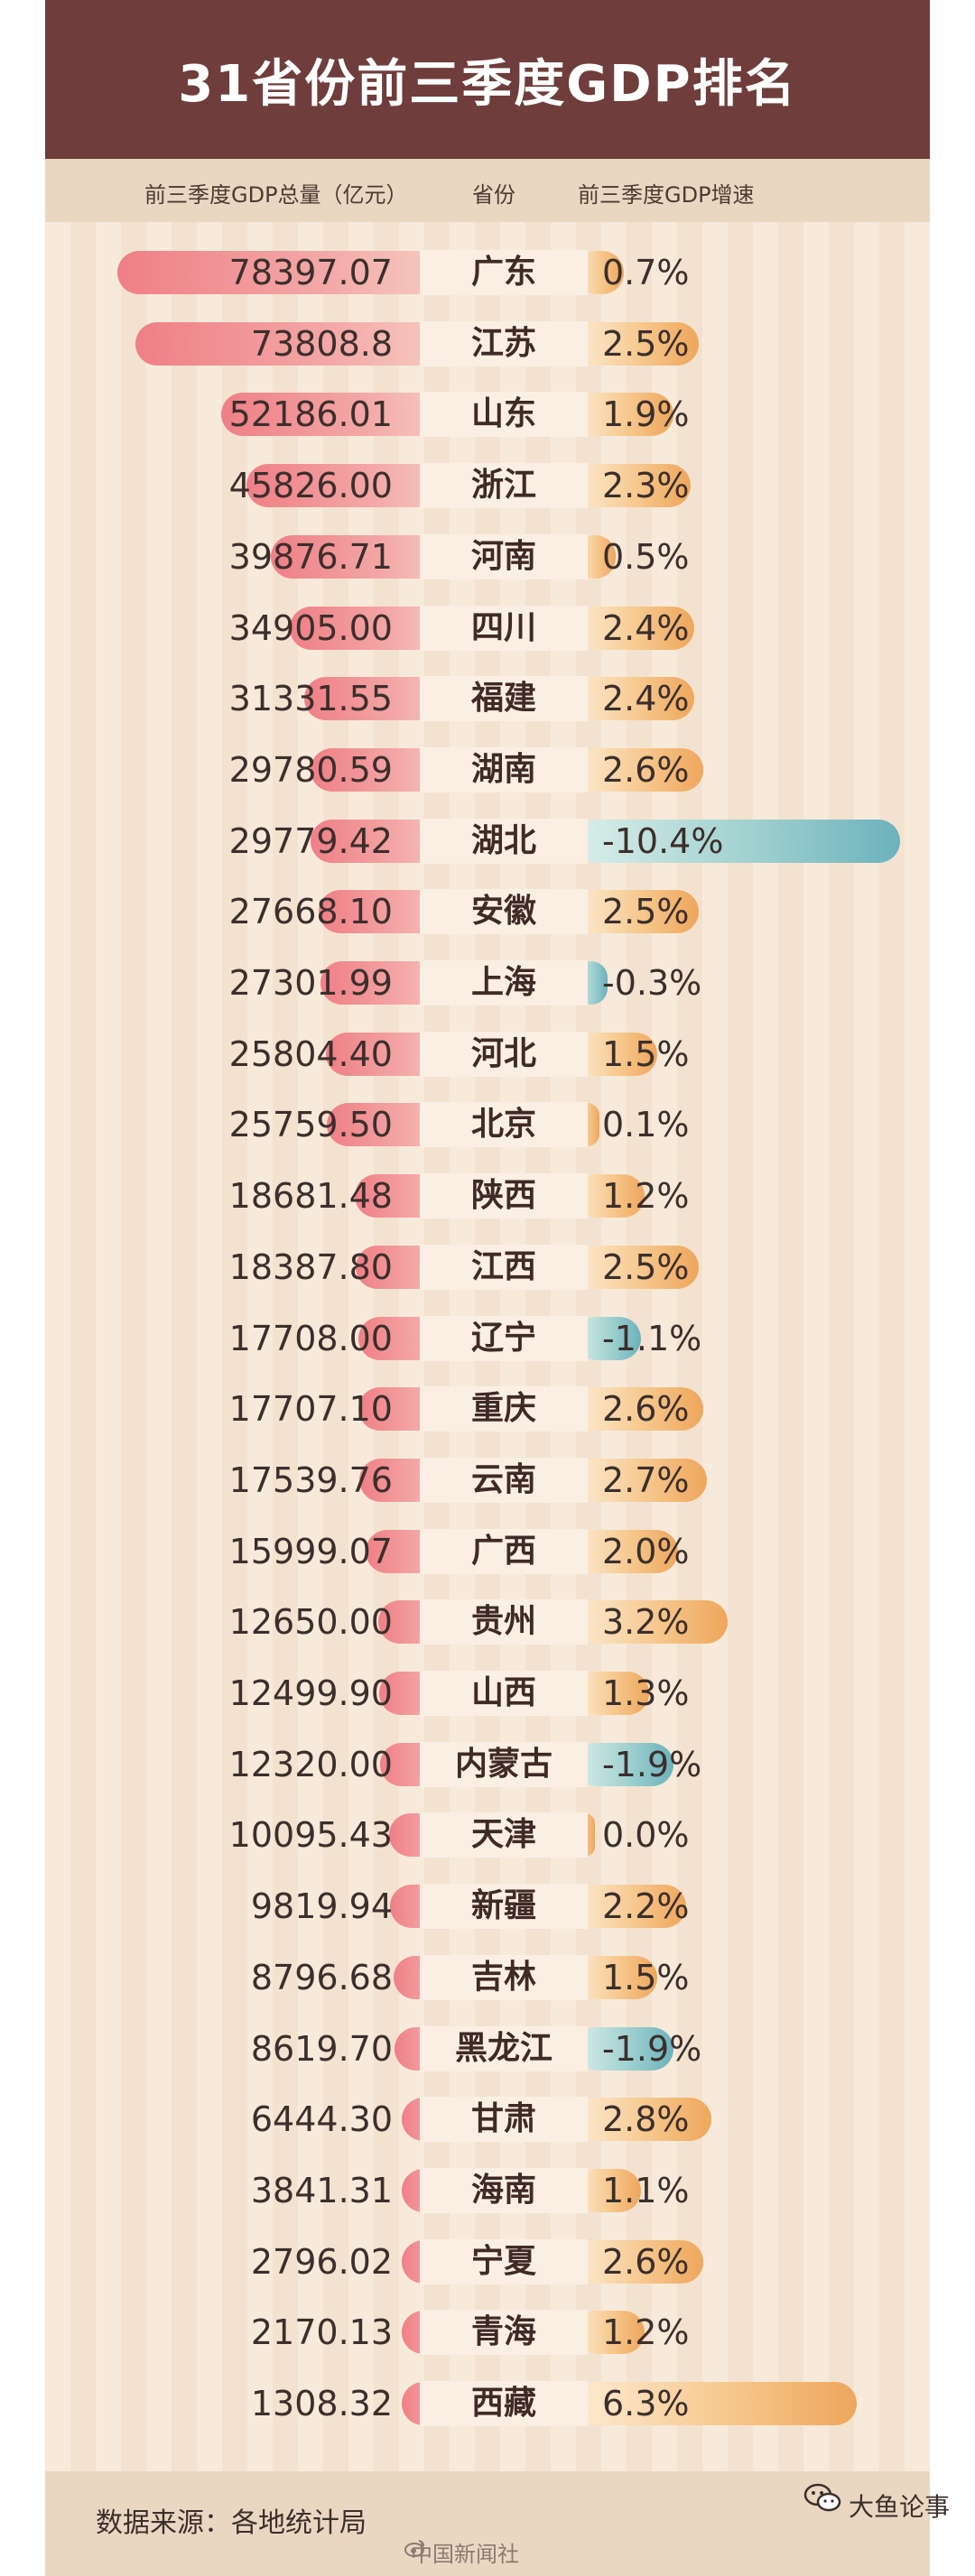 The height and width of the screenshot is (2576, 975). Describe the element at coordinates (652, 983) in the screenshot. I see `growth-value-label: -0.3%` at that location.